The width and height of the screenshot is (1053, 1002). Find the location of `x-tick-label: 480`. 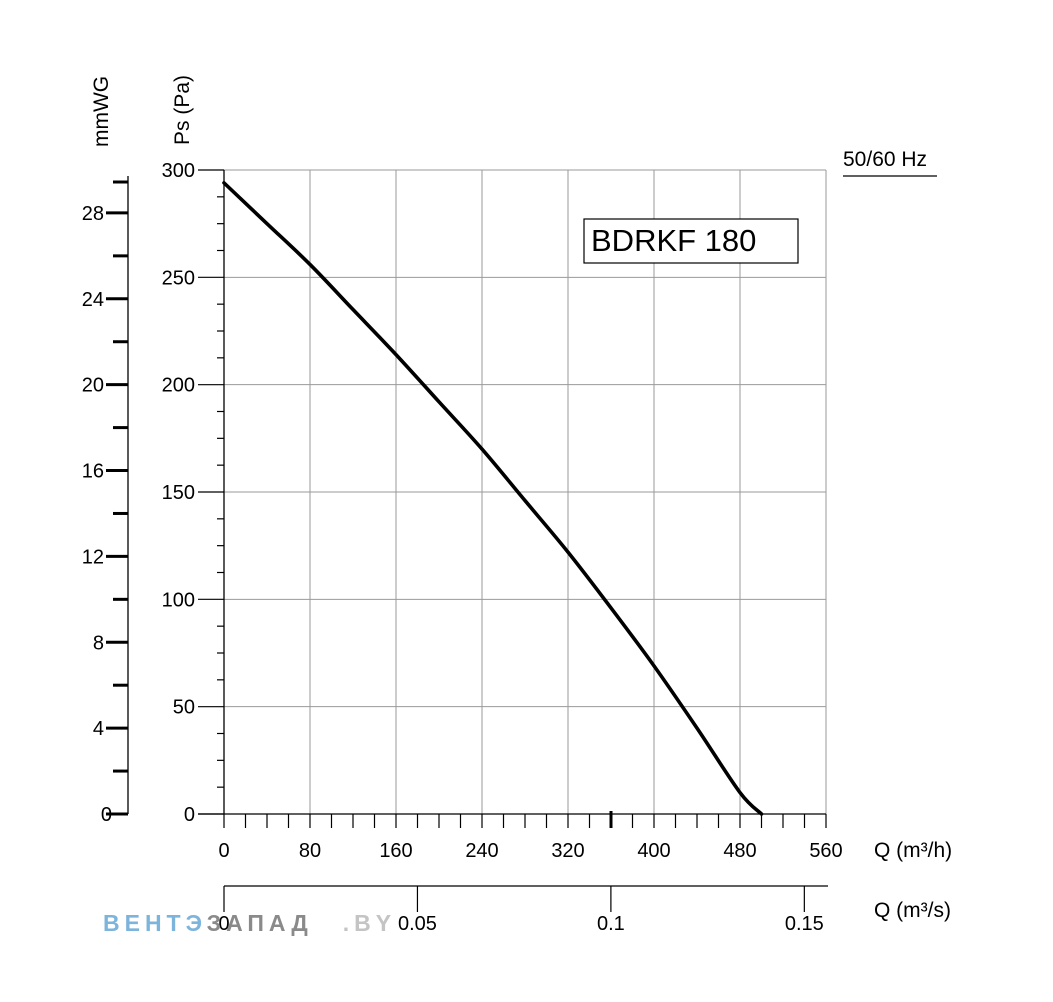

x-tick-label: 480 is located at coordinates (739, 851).